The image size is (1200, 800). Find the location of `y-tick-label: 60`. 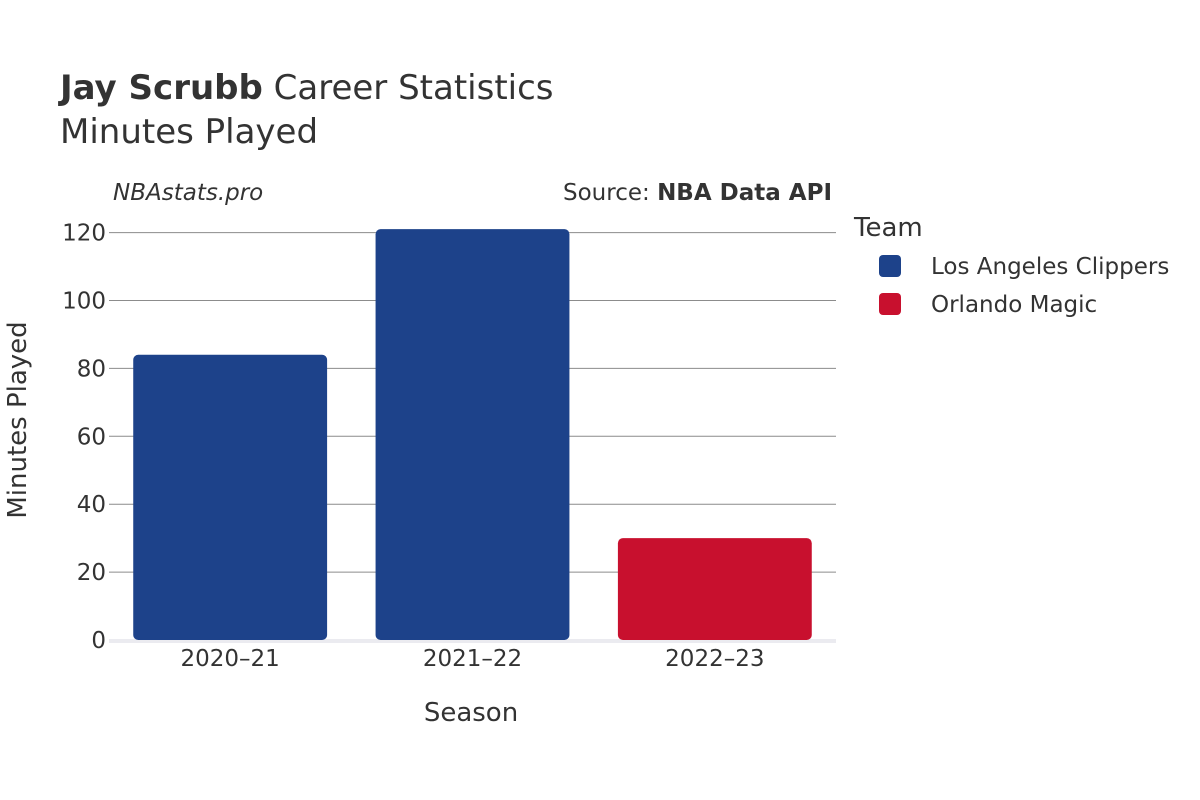

y-tick-label: 60 is located at coordinates (91, 437).